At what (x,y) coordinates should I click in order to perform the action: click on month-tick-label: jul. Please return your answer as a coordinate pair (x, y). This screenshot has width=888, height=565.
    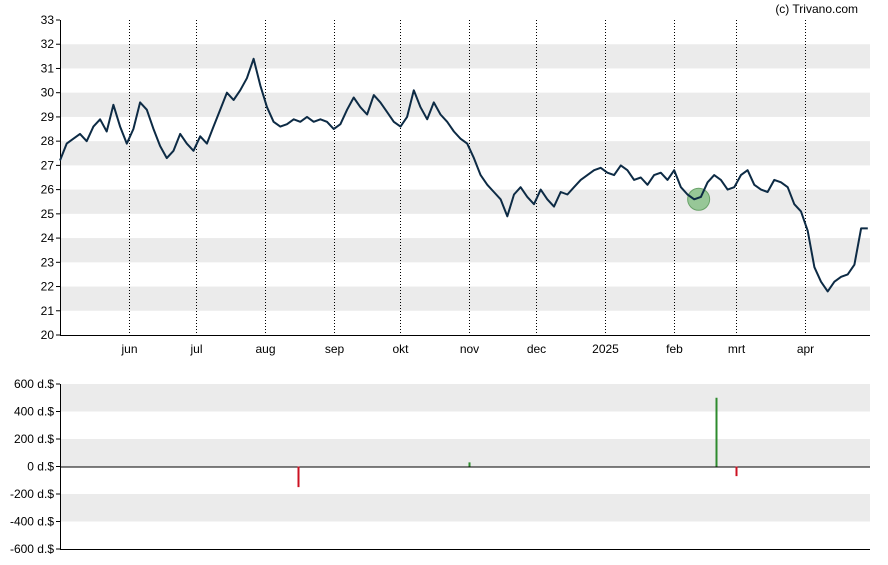
    Looking at the image, I should click on (195, 349).